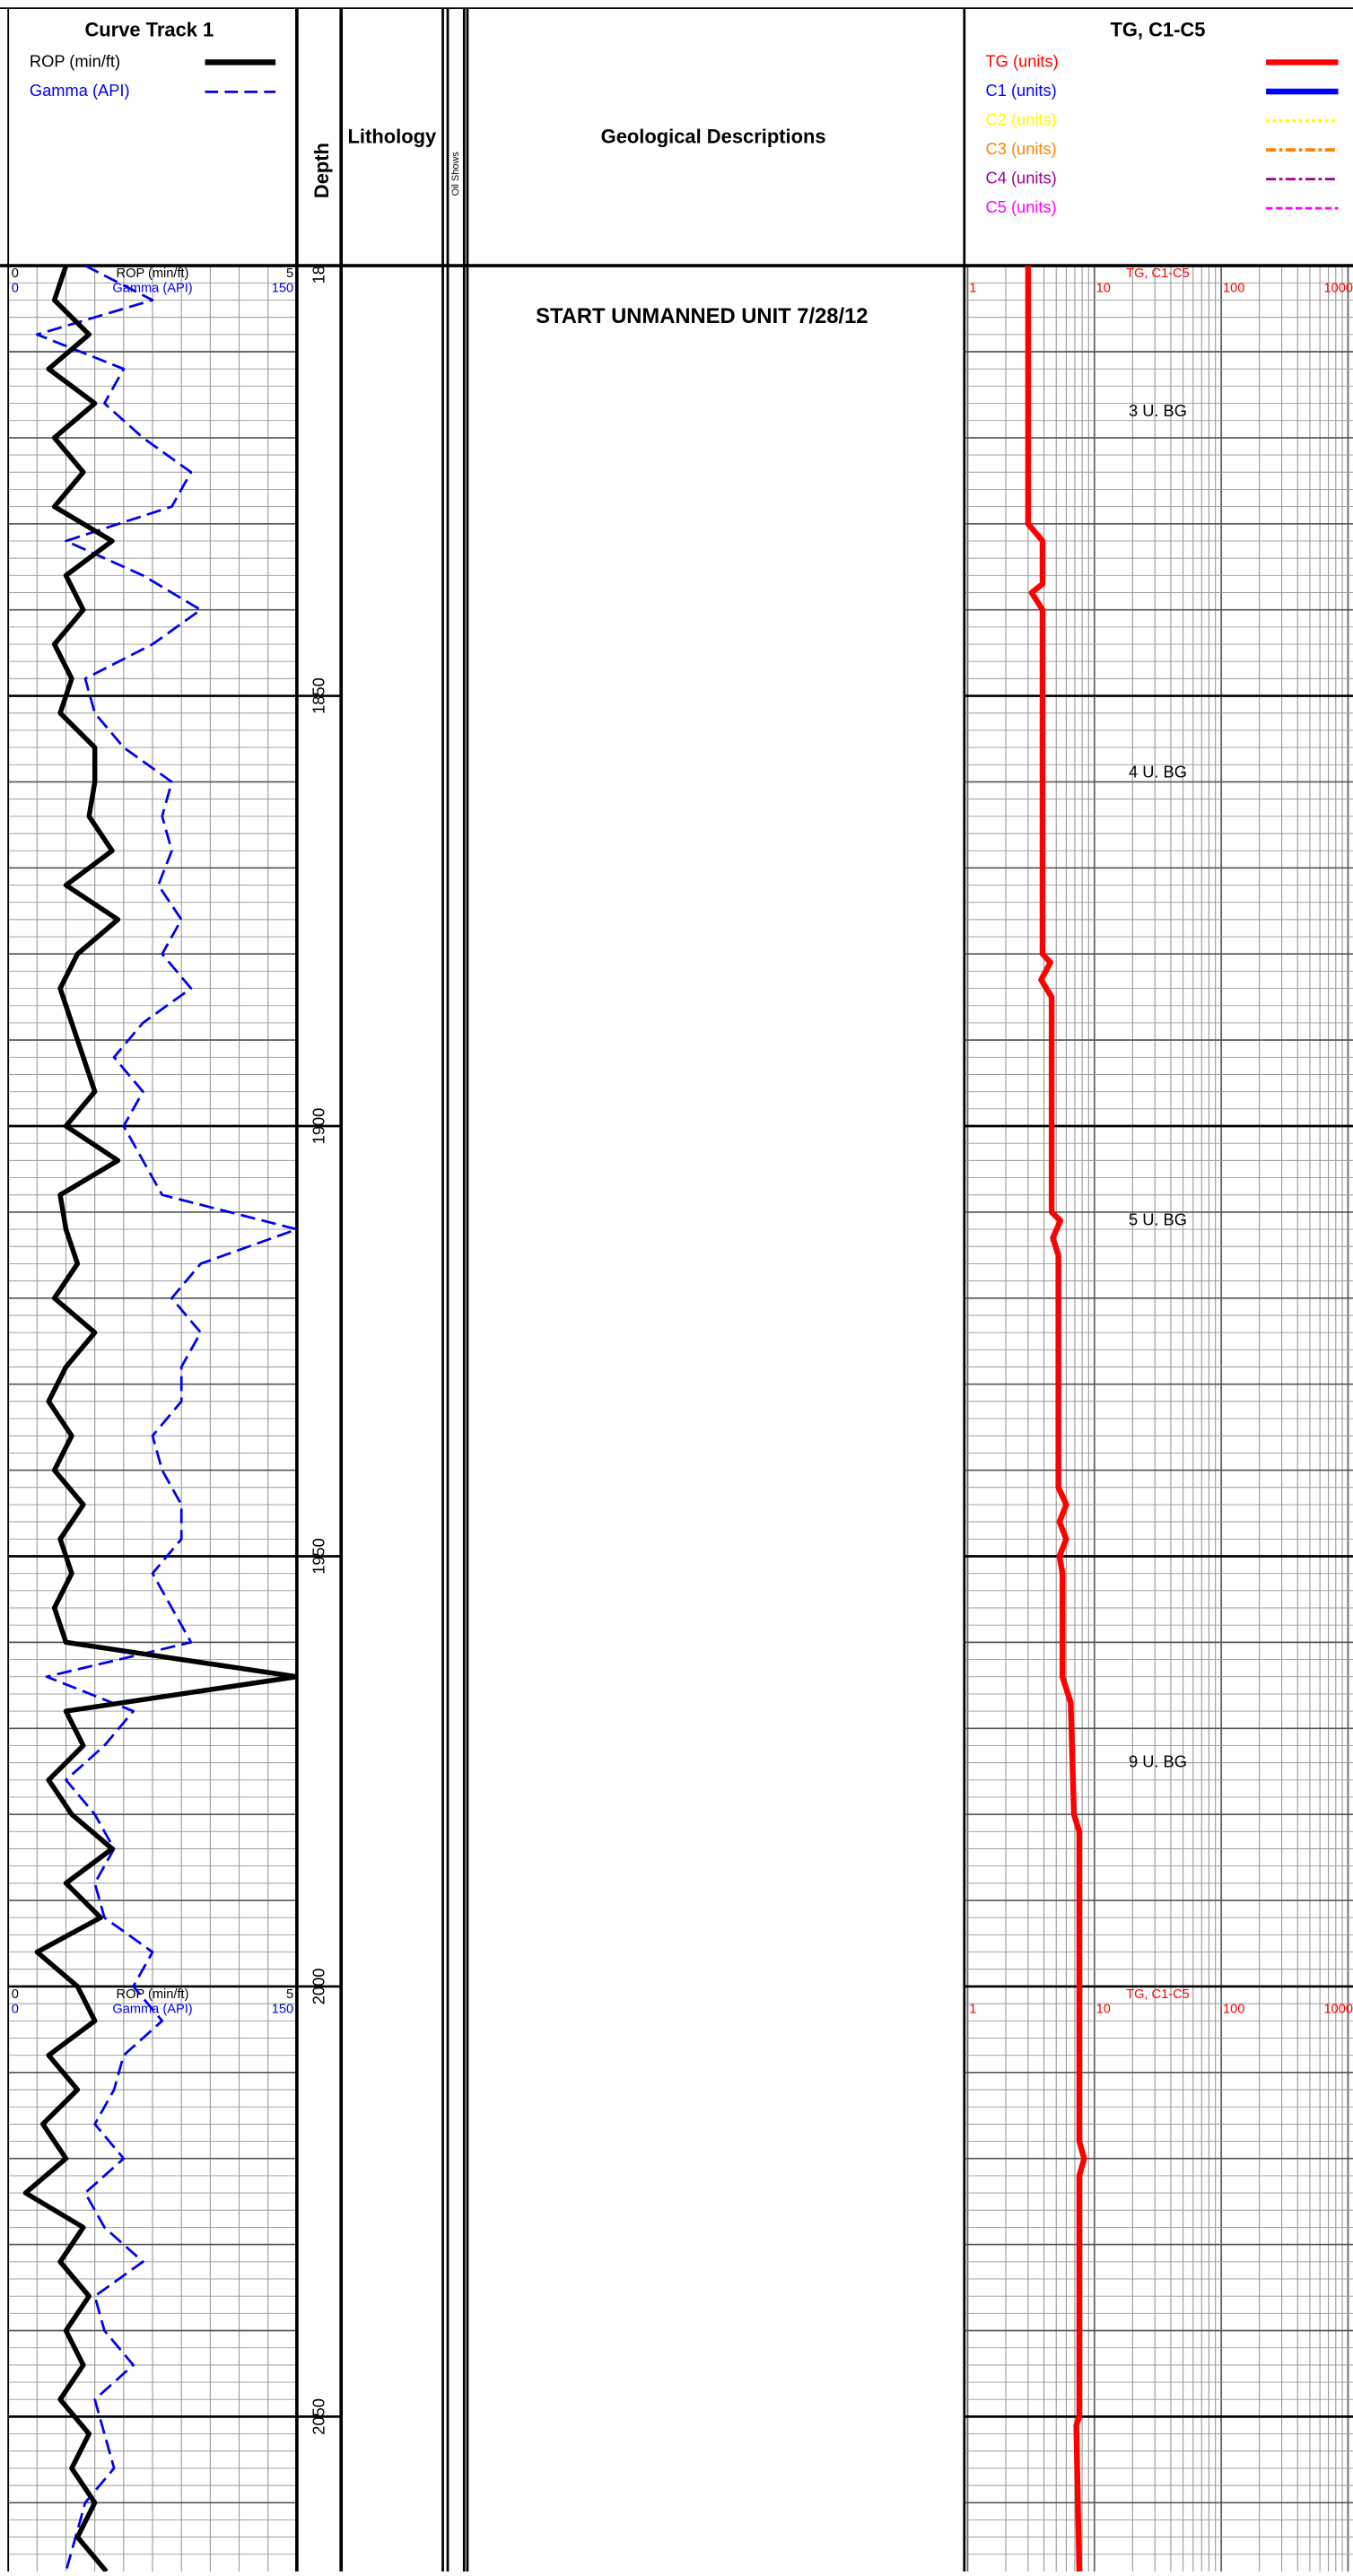  What do you see at coordinates (318, 1987) in the screenshot?
I see `depth-label: 2000` at bounding box center [318, 1987].